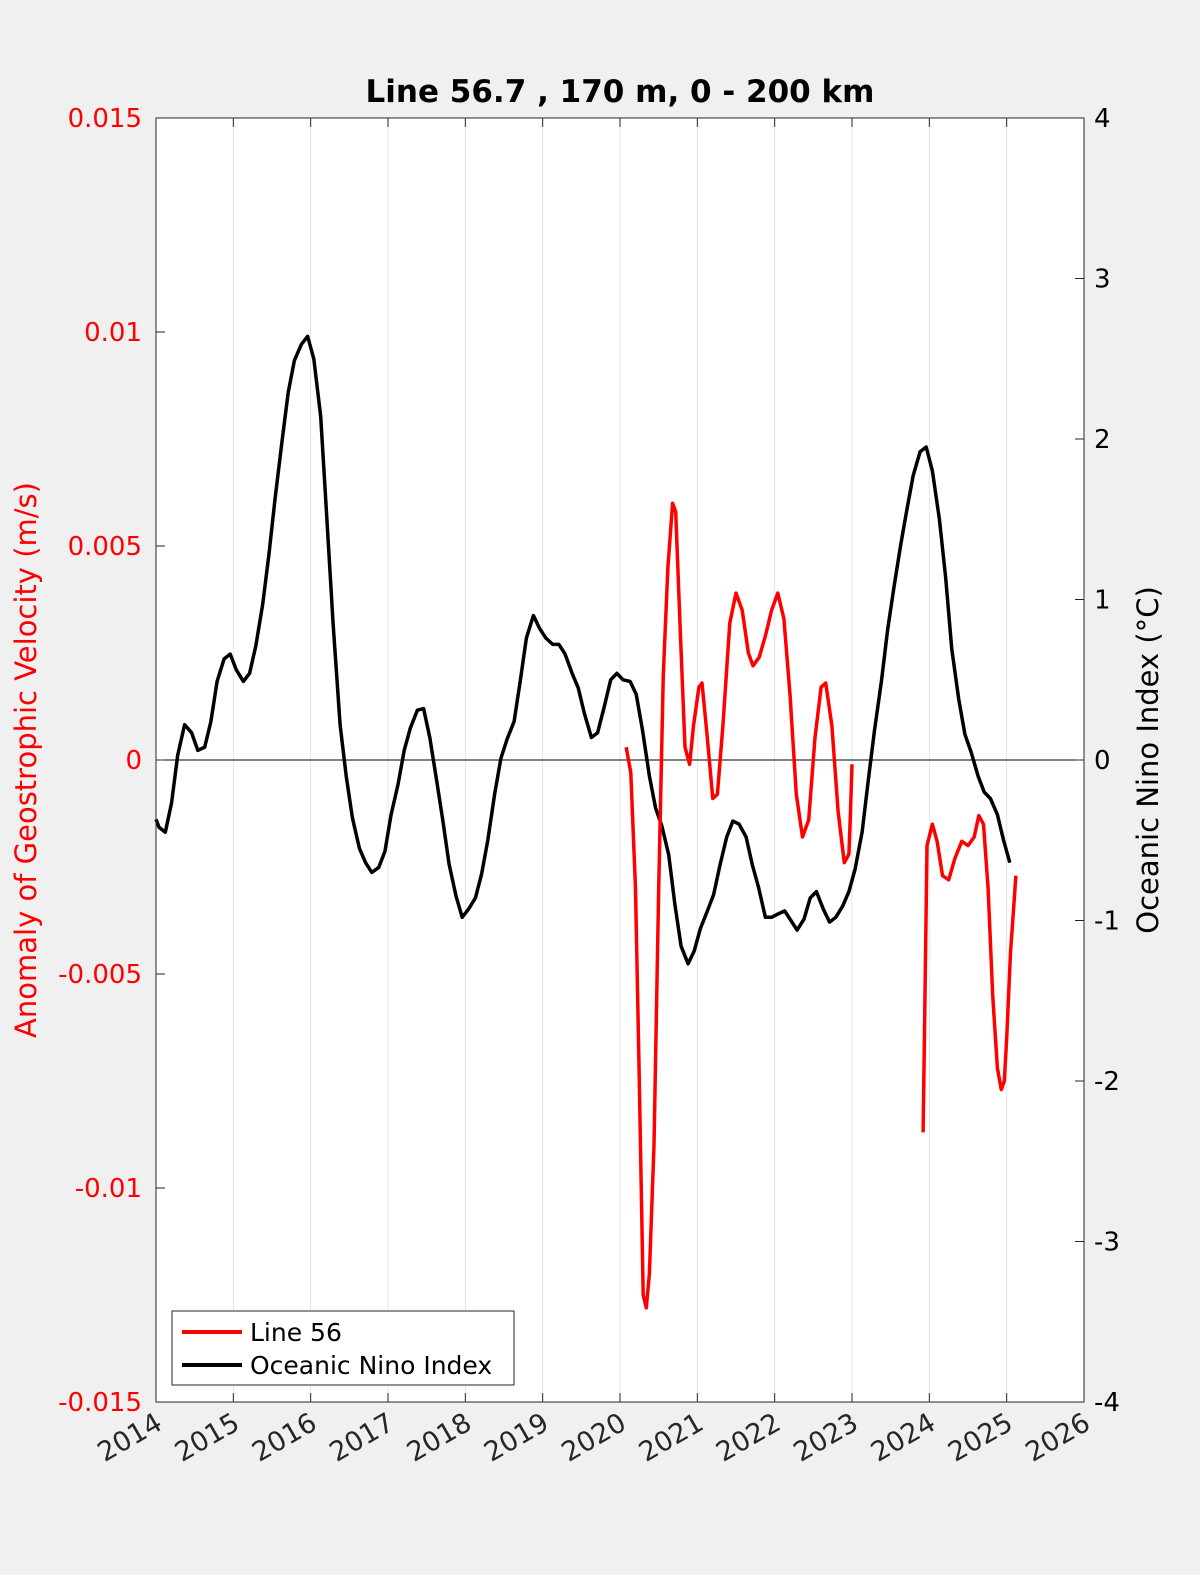 Image resolution: width=1200 pixels, height=1575 pixels. I want to click on x-tick-label-2025: 2025, so click(980, 1437).